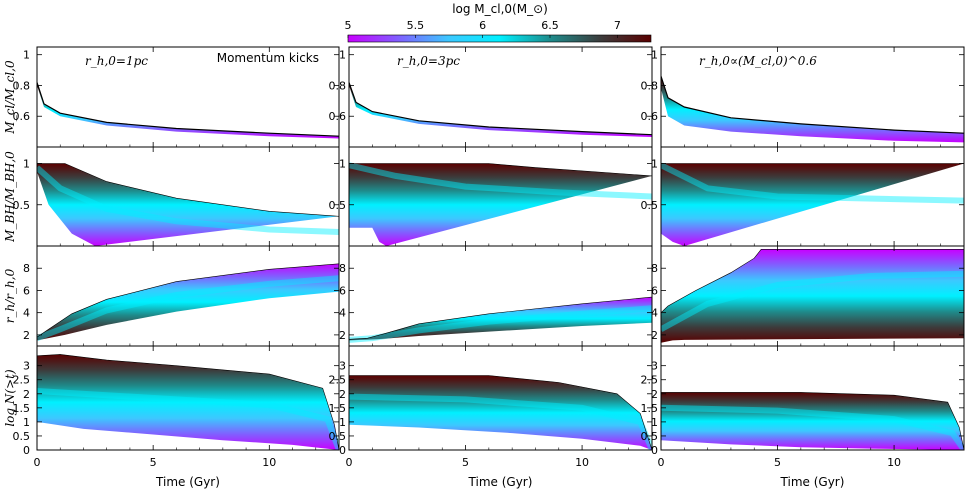 The width and height of the screenshot is (969, 497). I want to click on y-axis-label: M_BH/M_BH,0, so click(10, 197).